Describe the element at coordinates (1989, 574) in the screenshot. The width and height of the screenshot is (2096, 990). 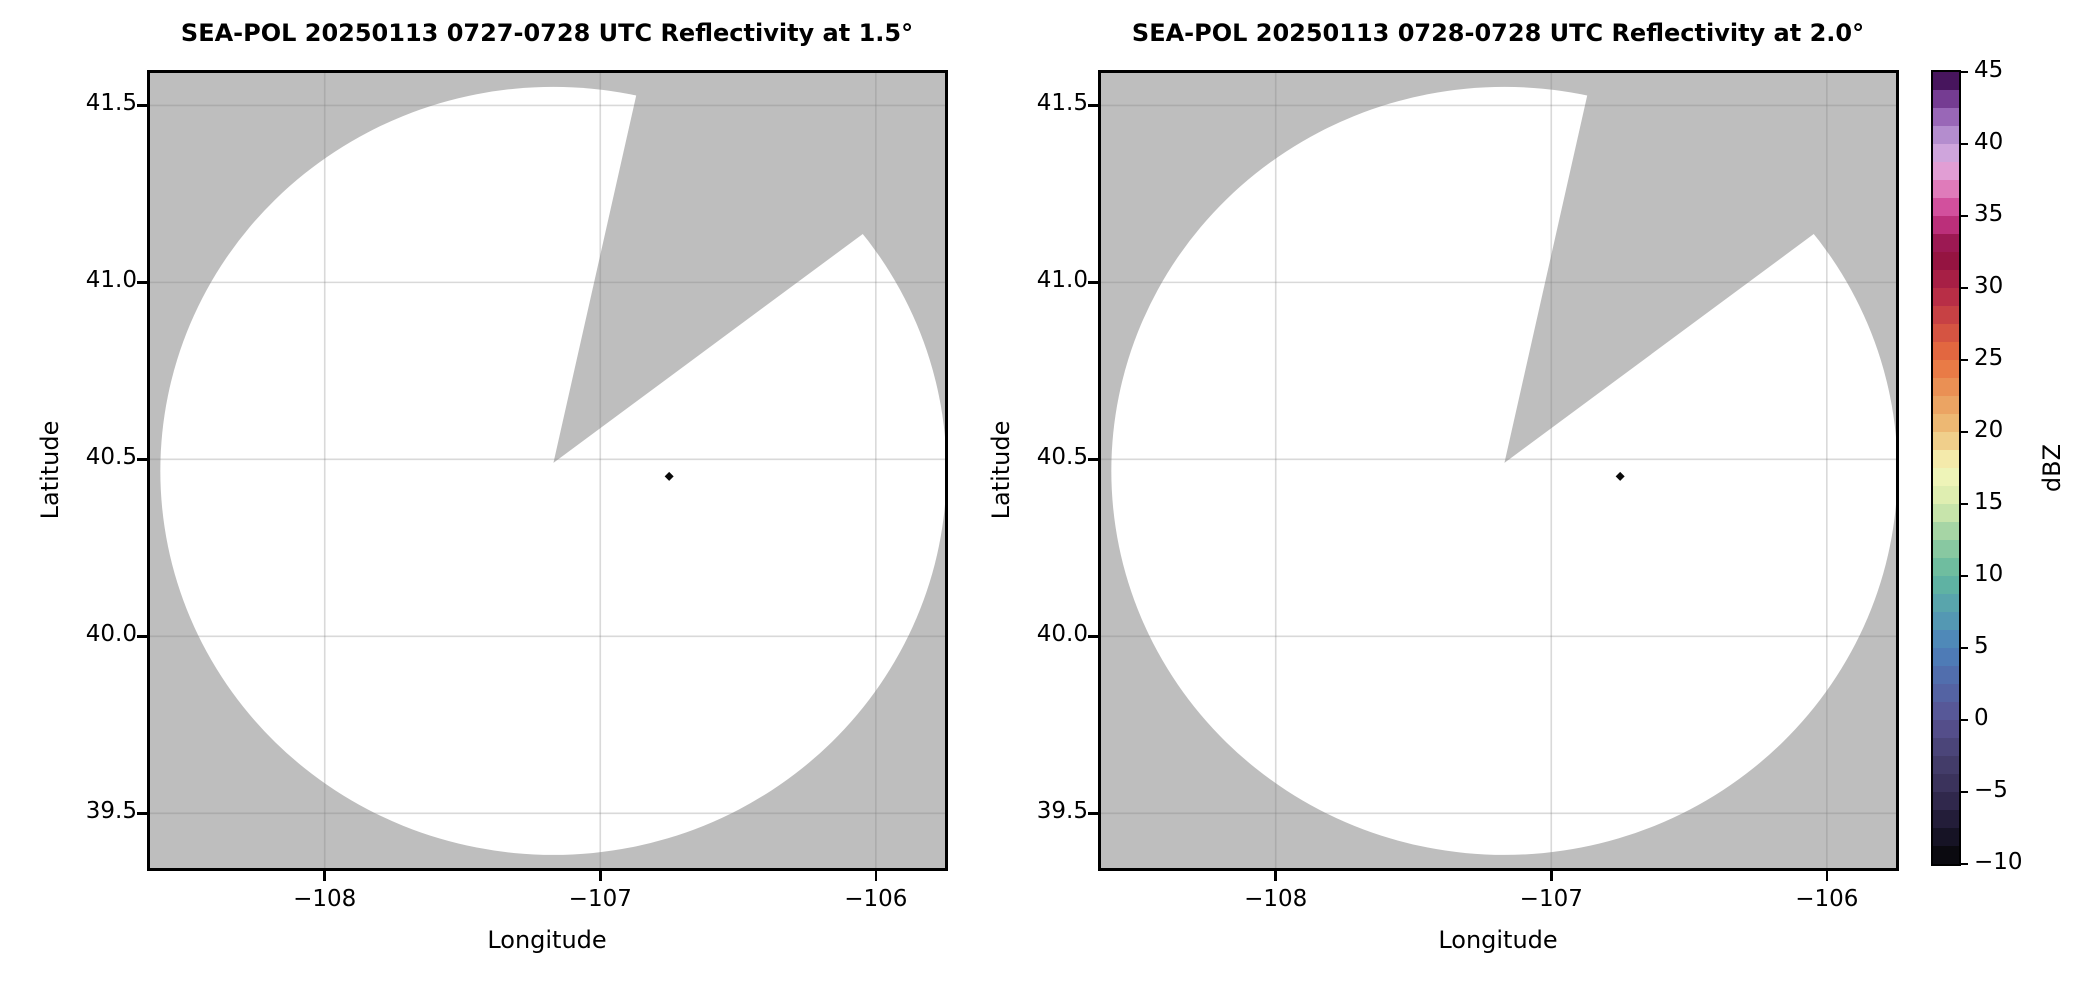
I see `colorbar-tick-label: 10` at that location.